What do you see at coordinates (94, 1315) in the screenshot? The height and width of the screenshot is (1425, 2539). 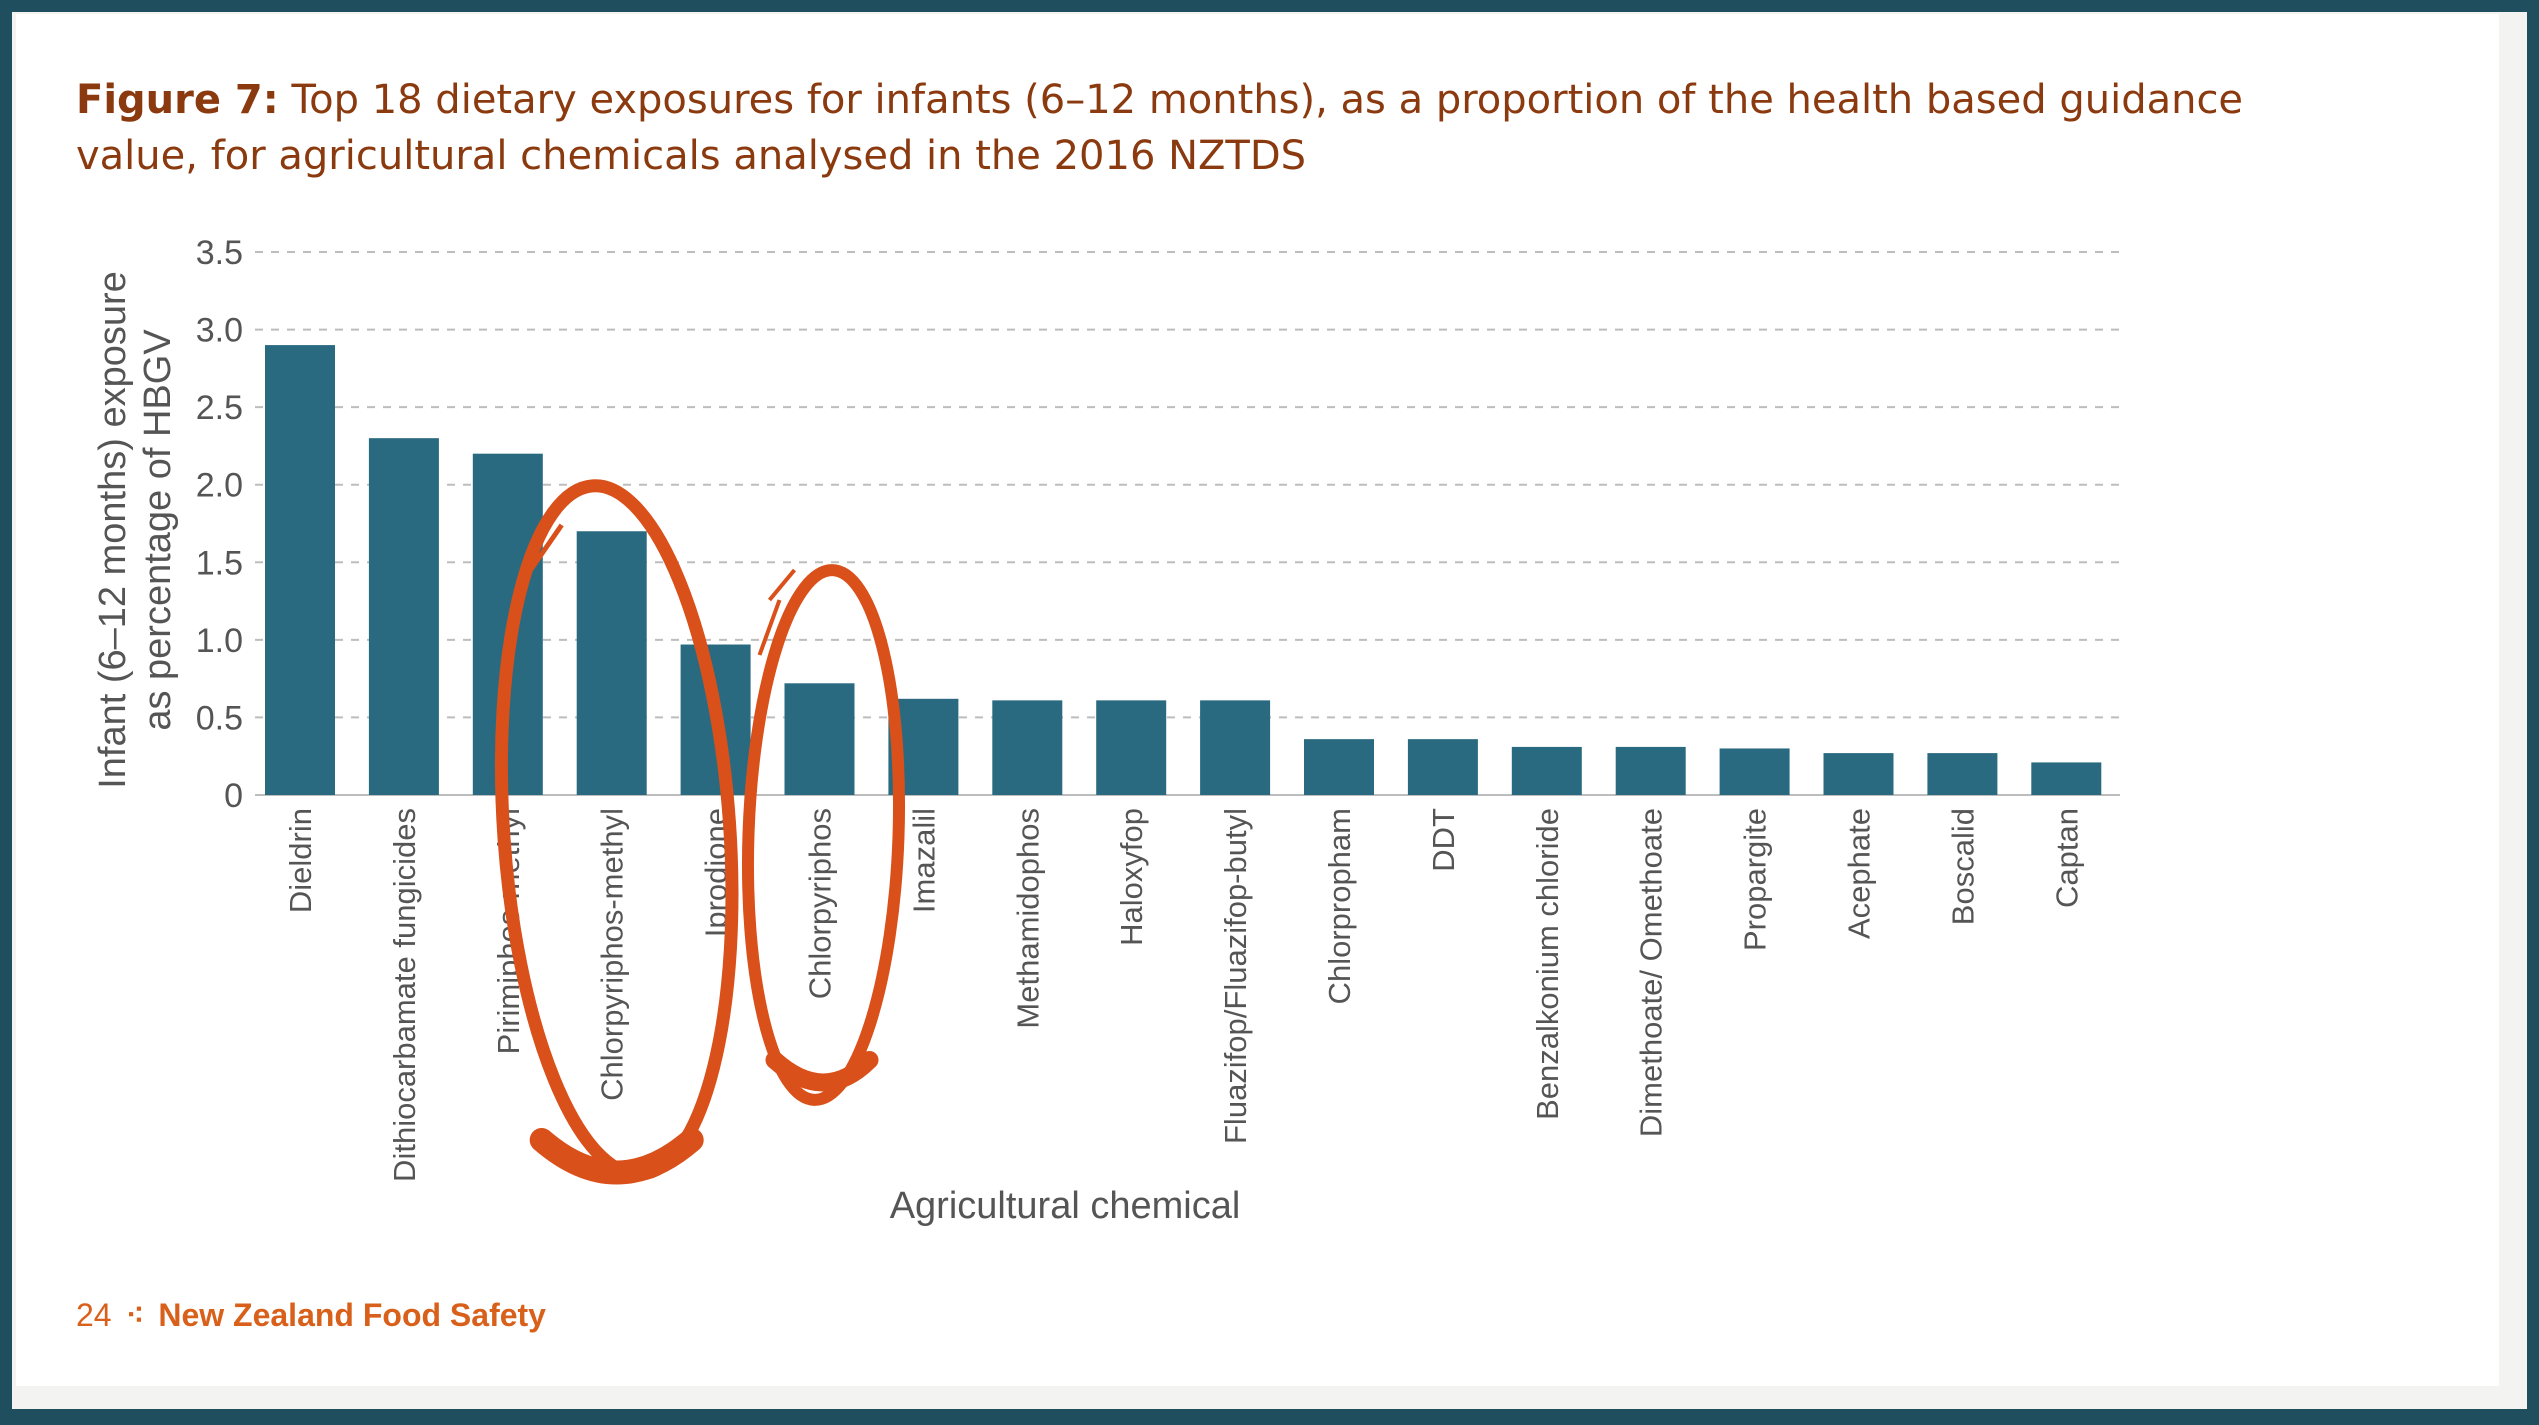 I see `page-number: 24` at bounding box center [94, 1315].